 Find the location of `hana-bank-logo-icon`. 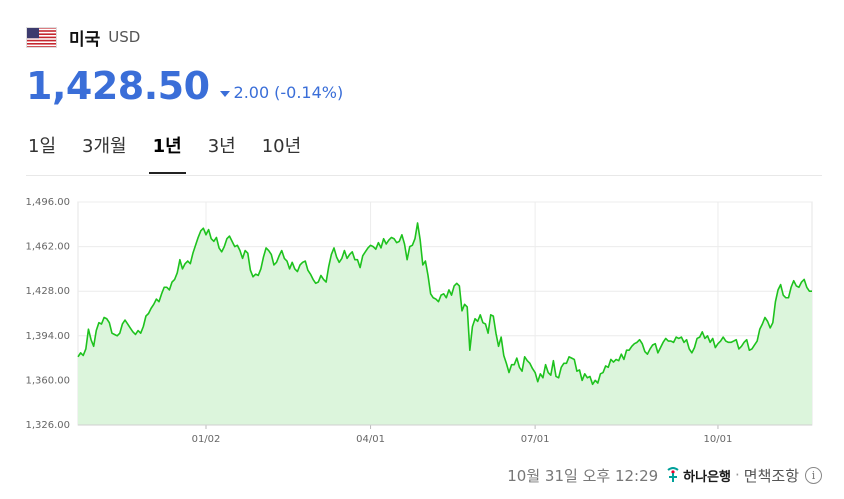

hana-bank-logo-icon is located at coordinates (673, 474).